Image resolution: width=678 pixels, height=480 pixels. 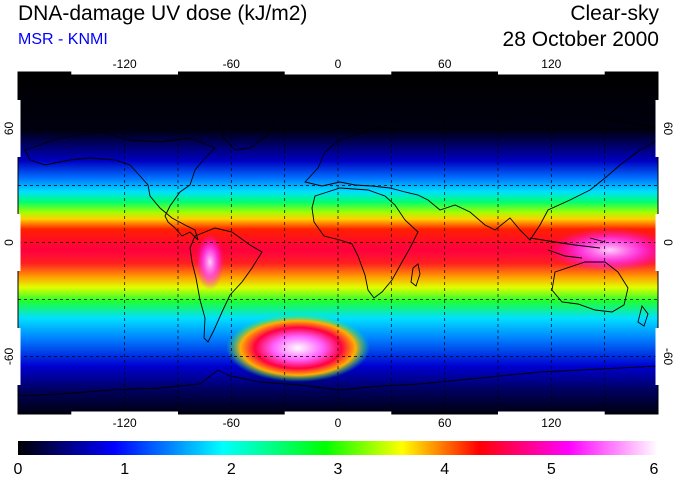 What do you see at coordinates (365, 243) in the screenshot?
I see `coastline-africa` at bounding box center [365, 243].